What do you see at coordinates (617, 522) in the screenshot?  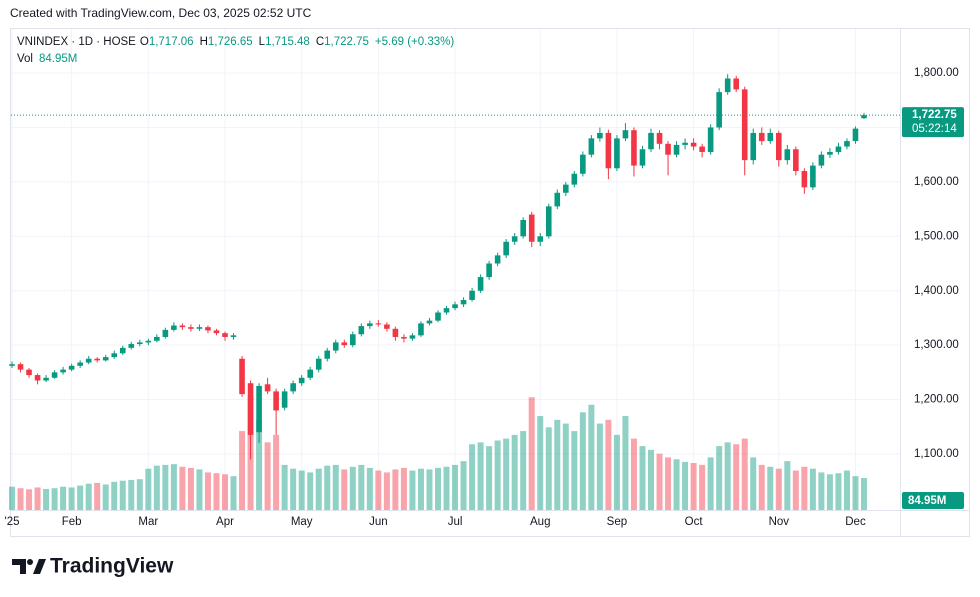 I see `x-tick-label: Sep` at bounding box center [617, 522].